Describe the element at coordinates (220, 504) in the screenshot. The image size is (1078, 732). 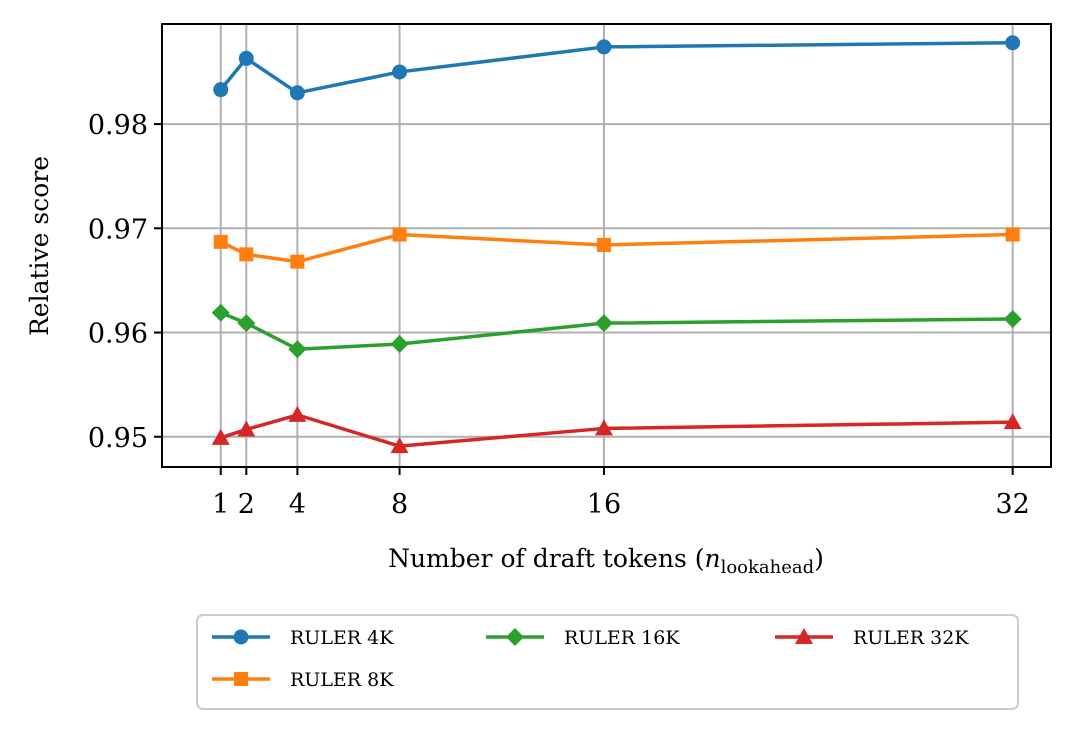
I see `x-tick-label: 1` at that location.